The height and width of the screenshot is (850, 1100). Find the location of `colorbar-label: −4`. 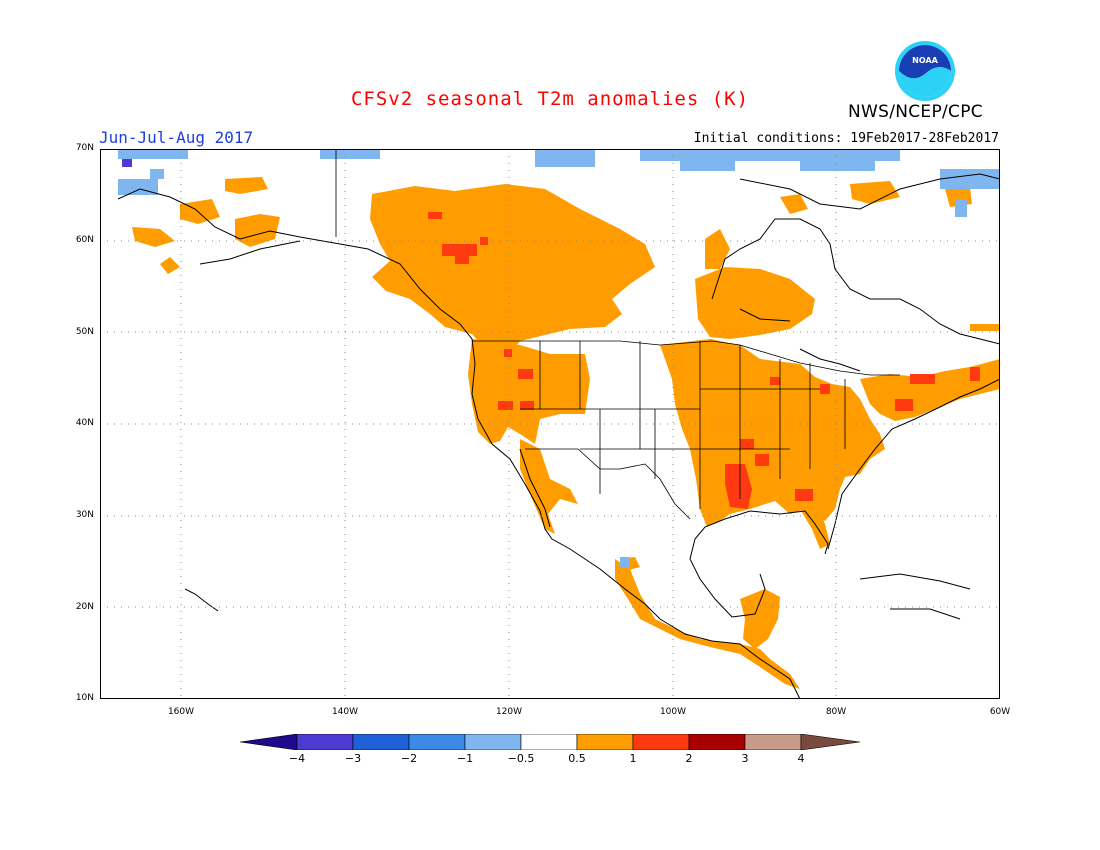

colorbar-label: −4 is located at coordinates (297, 758).